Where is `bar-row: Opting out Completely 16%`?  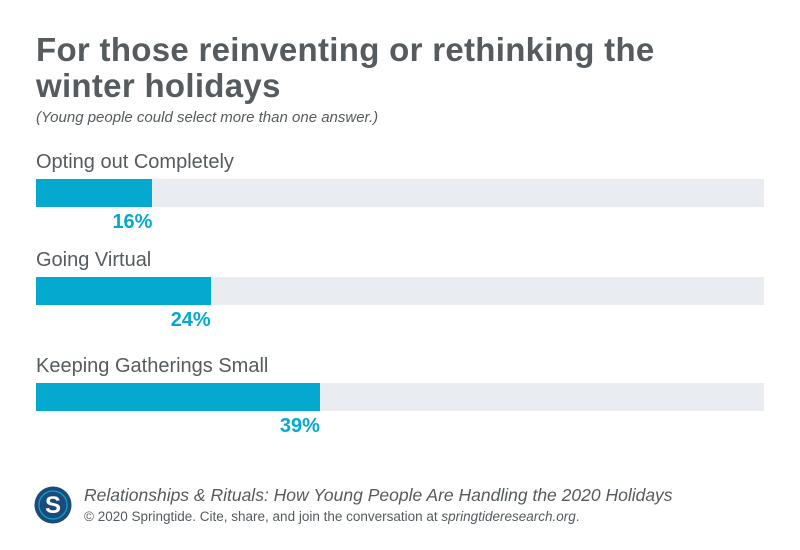 bar-row: Opting out Completely 16% is located at coordinates (400, 196).